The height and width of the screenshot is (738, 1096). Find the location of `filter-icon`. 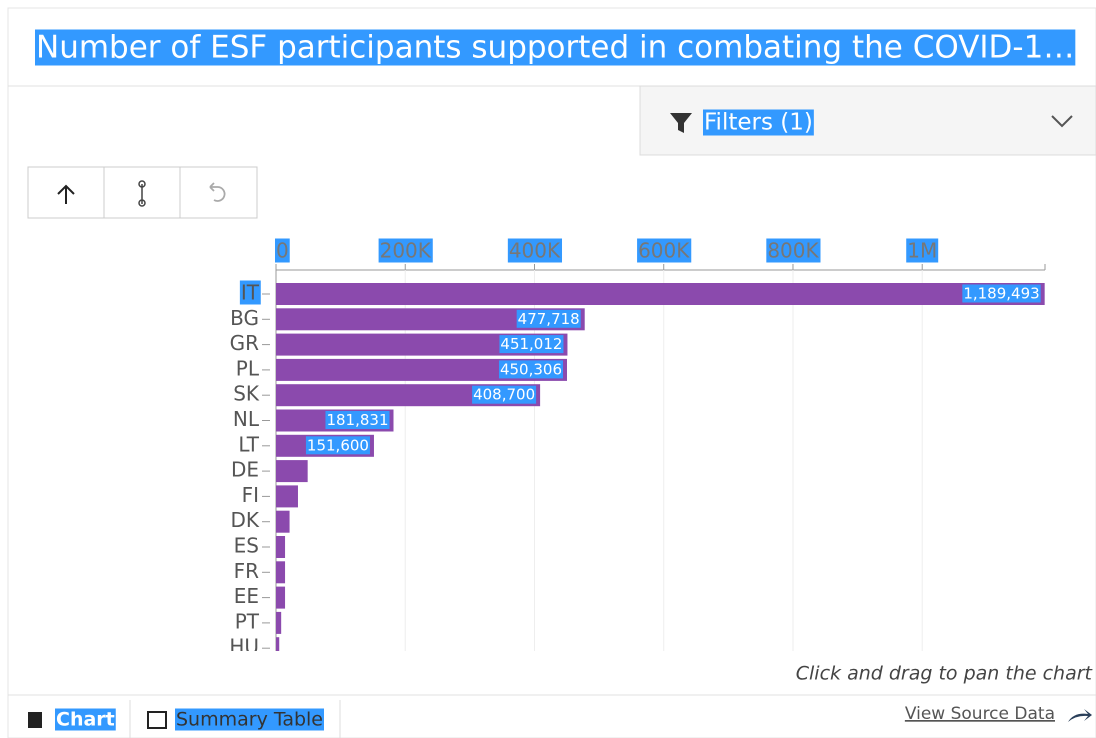

filter-icon is located at coordinates (681, 123).